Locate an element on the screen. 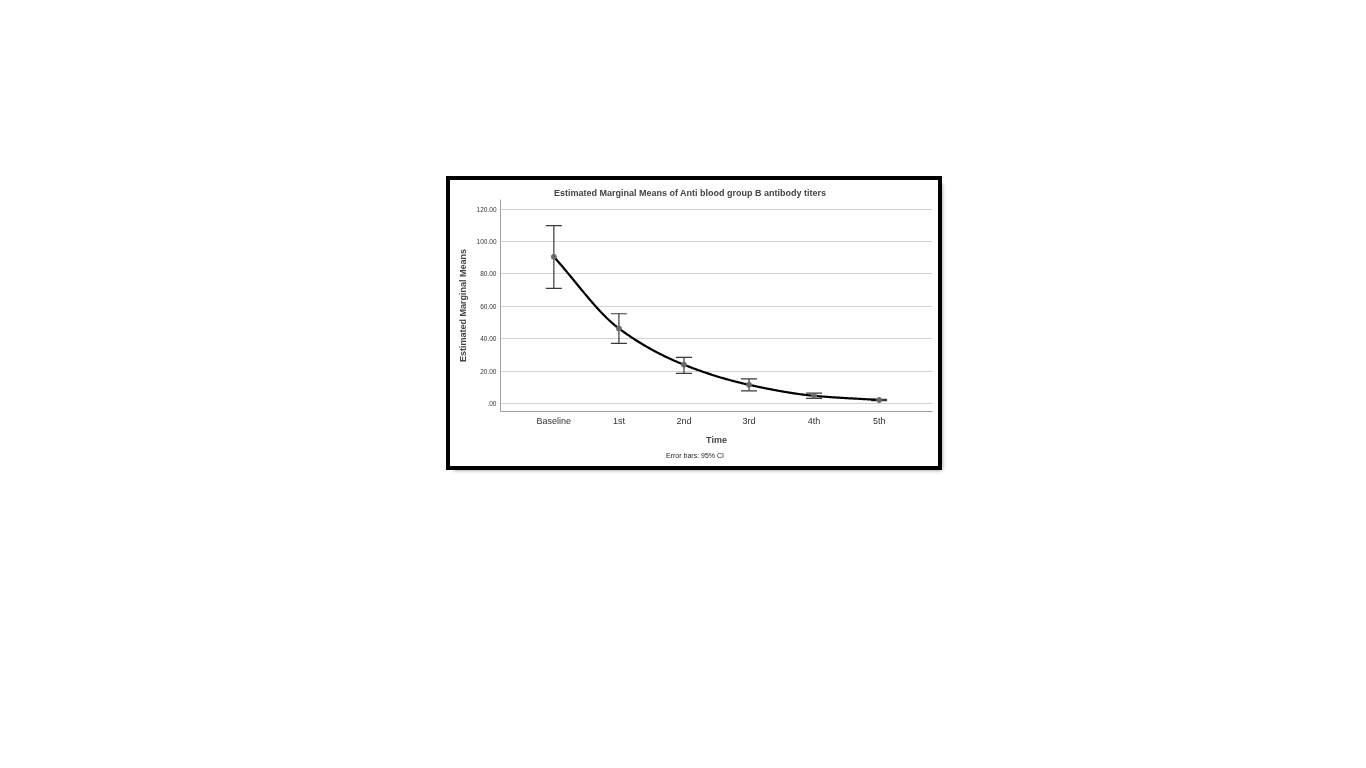 The width and height of the screenshot is (1366, 768). x-tick-label: 2nd is located at coordinates (684, 420).